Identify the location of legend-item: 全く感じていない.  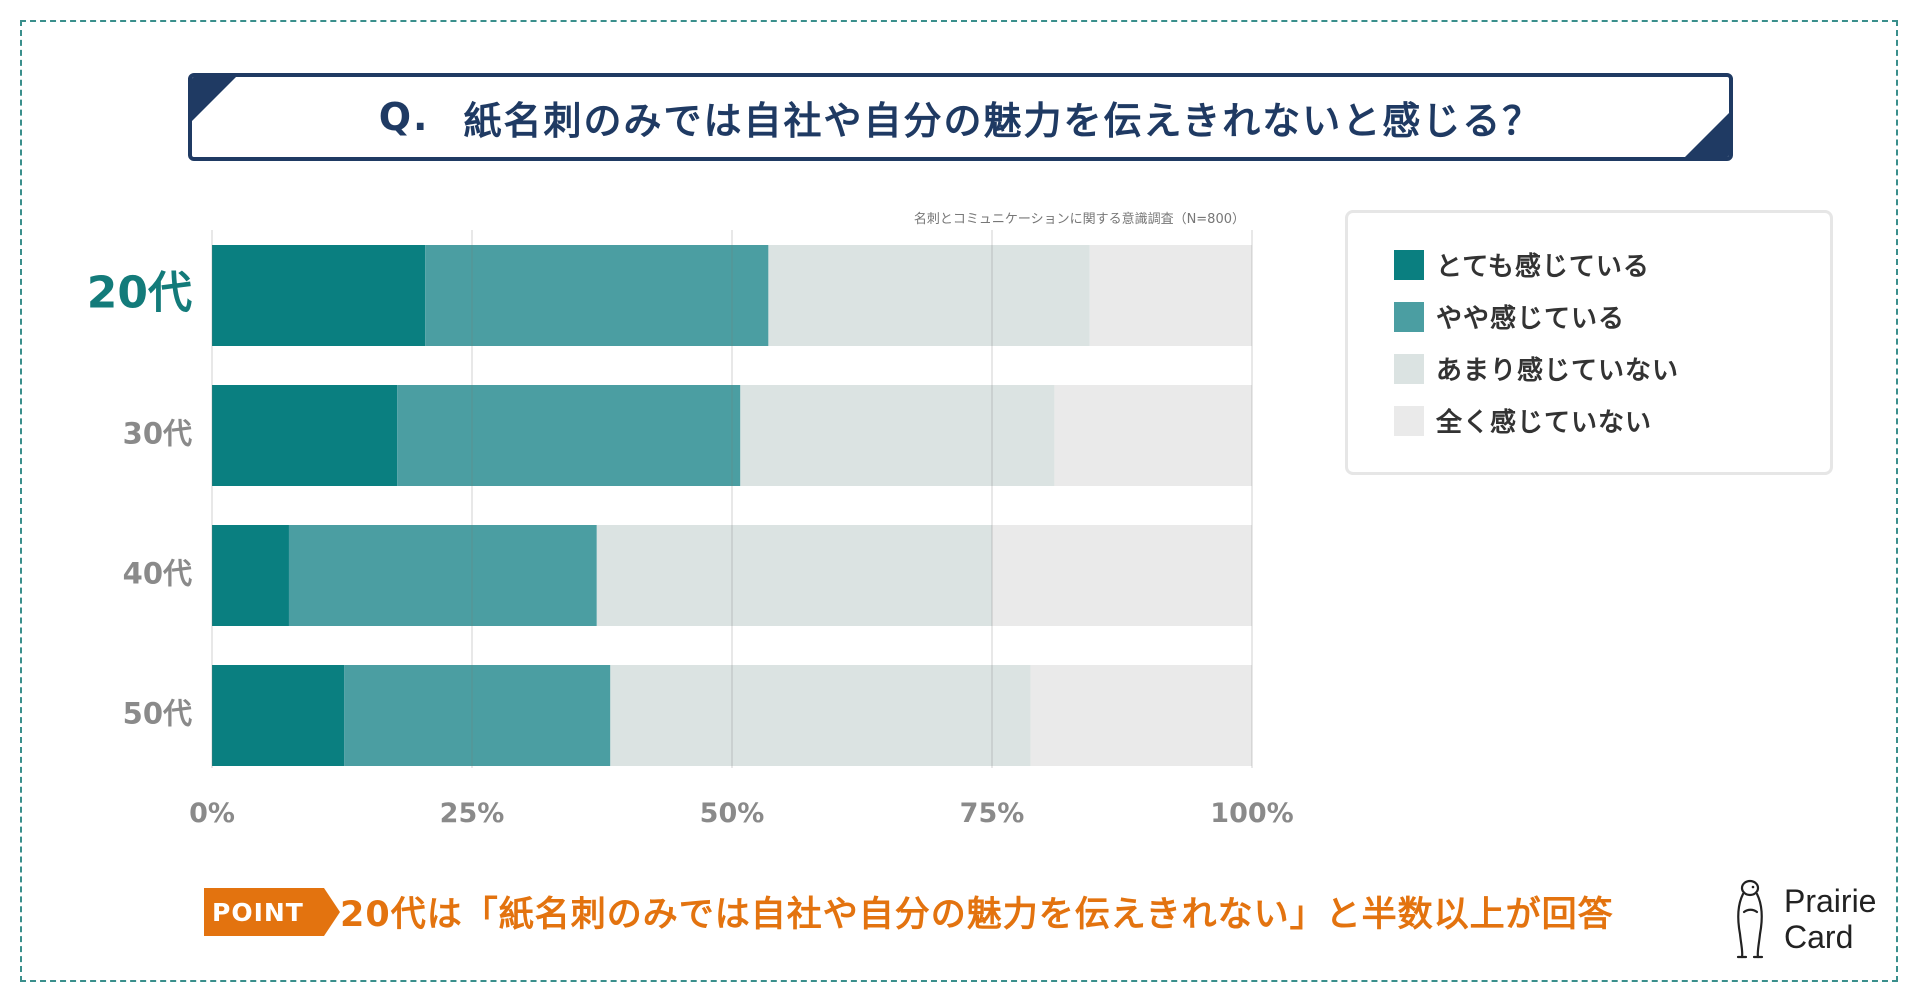
(1523, 420).